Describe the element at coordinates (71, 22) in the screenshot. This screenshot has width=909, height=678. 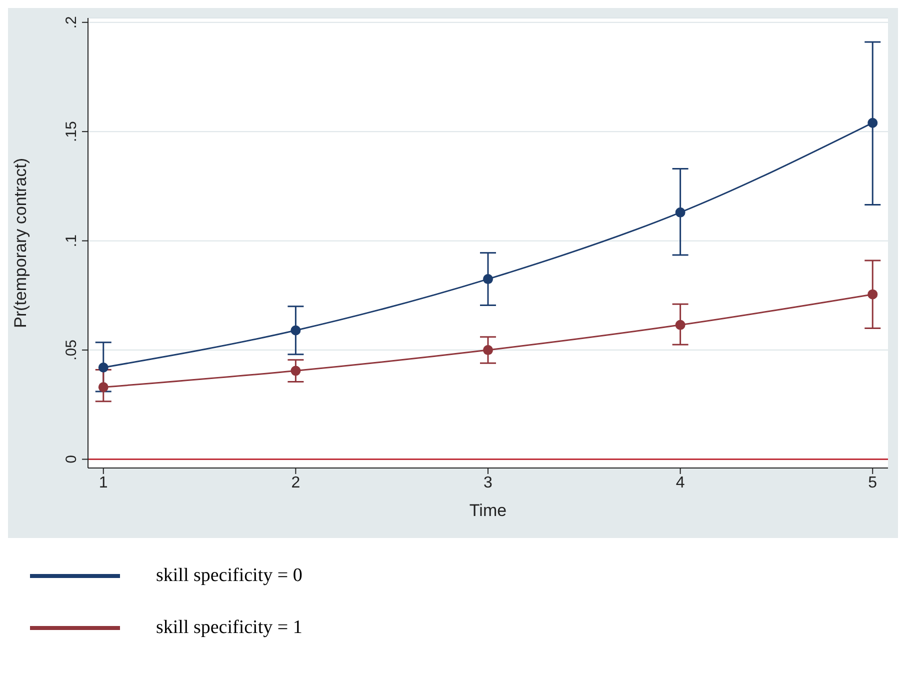
I see `y-tick-label: .2` at that location.